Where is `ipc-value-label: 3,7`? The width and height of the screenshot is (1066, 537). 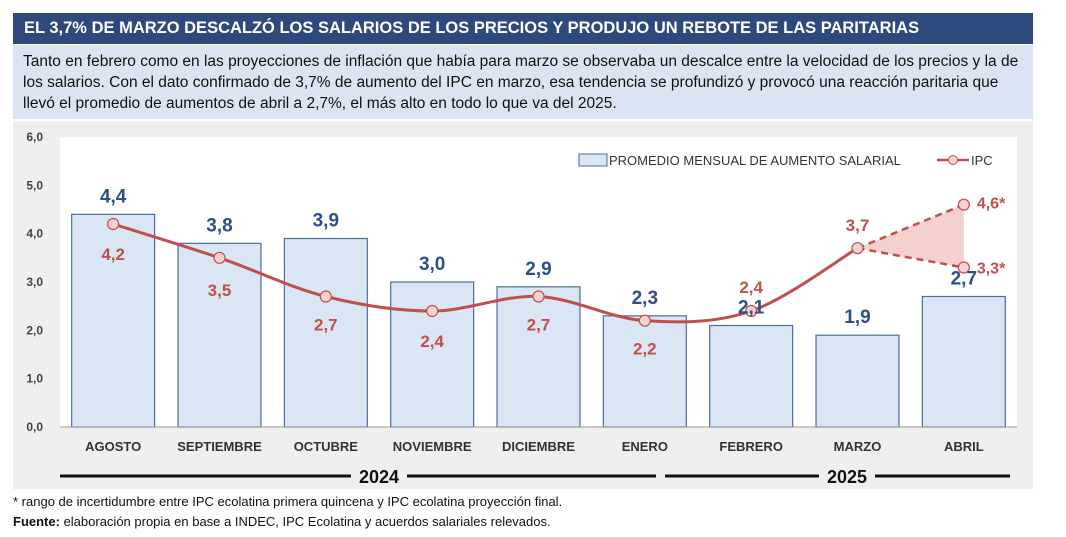 ipc-value-label: 3,7 is located at coordinates (858, 225).